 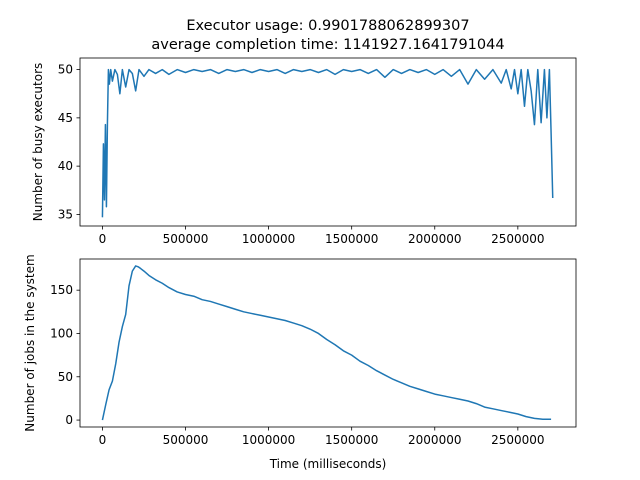 I want to click on executors-xtick-label: 2000000, so click(x=434, y=239).